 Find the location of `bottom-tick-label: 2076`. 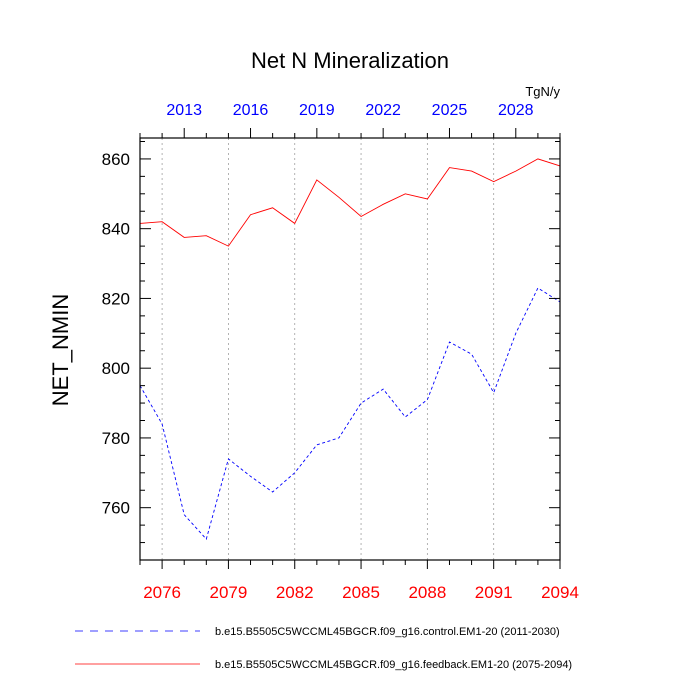

bottom-tick-label: 2076 is located at coordinates (162, 592).